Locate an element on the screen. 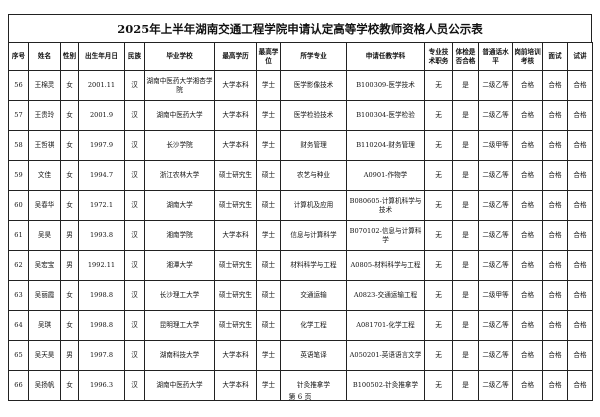  table-cell: 60 is located at coordinates (18, 205).